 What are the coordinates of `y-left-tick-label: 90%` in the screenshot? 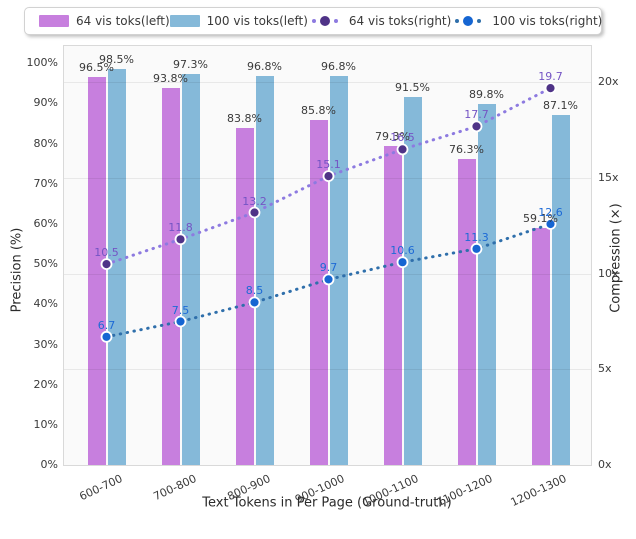 It's located at (45, 103).